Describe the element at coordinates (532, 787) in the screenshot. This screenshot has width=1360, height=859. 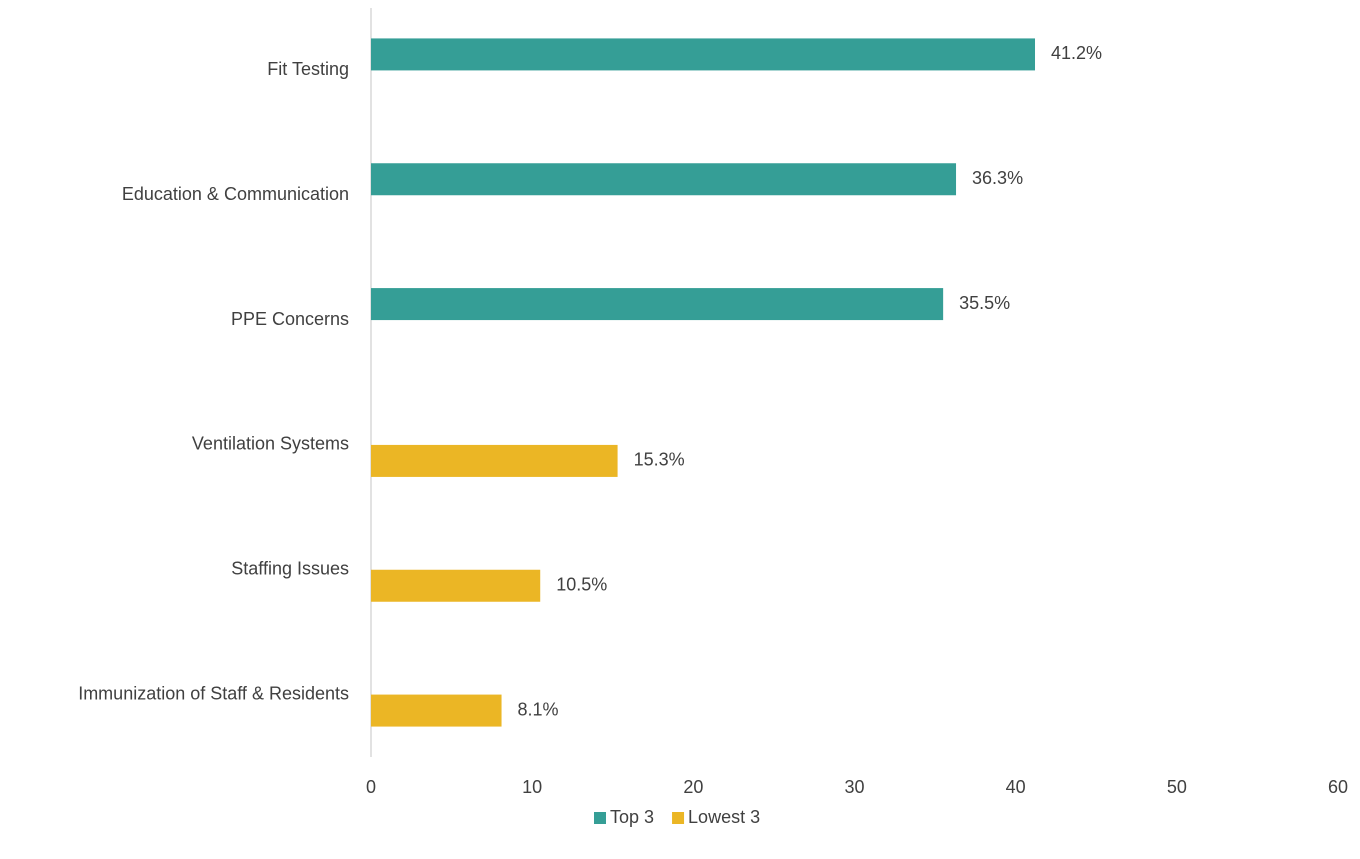
I see `x-tick-label: 10` at that location.